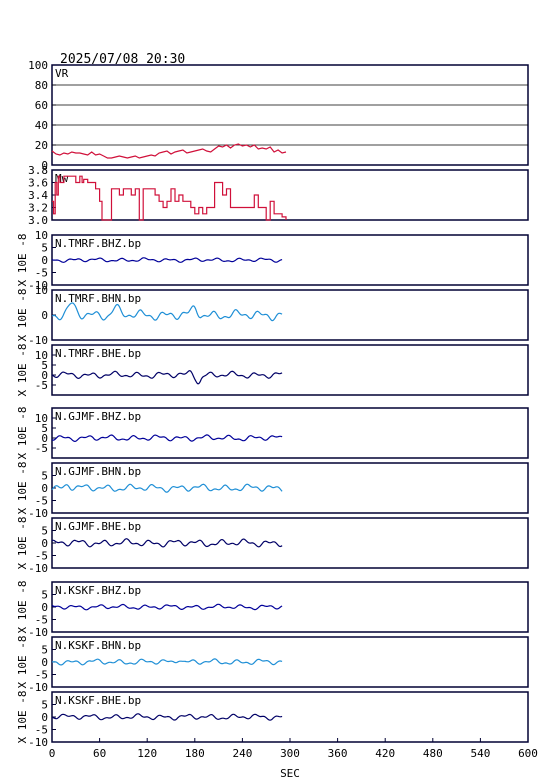 The width and height of the screenshot is (554, 781). I want to click on panel-gjmf_bhe: 50-5-10 N.GJMF.BHE.bp X 10E -8, so click(272, 546).